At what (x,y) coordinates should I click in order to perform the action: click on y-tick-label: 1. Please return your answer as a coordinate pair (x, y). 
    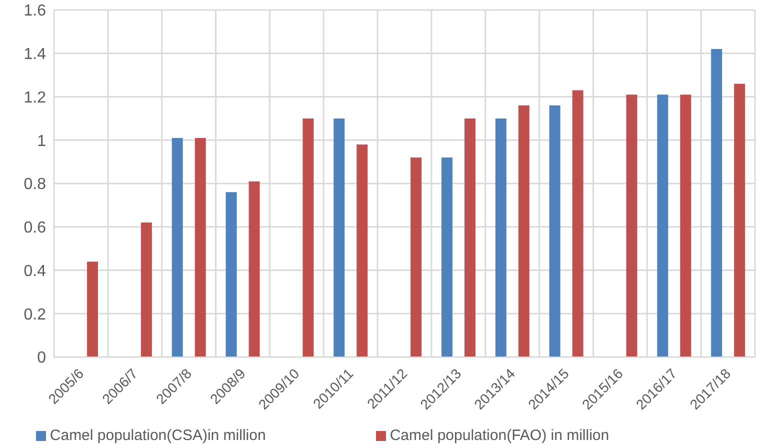
    Looking at the image, I should click on (41, 141).